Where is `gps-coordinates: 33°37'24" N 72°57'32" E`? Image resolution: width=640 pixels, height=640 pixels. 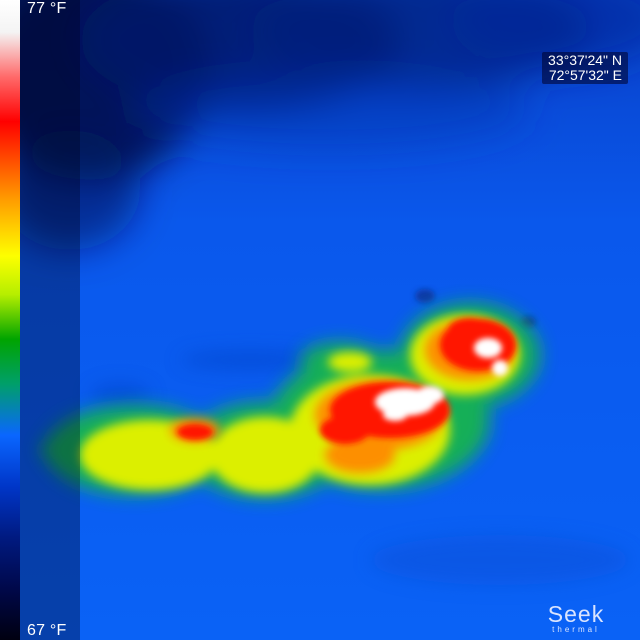
gps-coordinates: 33°37'24" N 72°57'32" E is located at coordinates (585, 68).